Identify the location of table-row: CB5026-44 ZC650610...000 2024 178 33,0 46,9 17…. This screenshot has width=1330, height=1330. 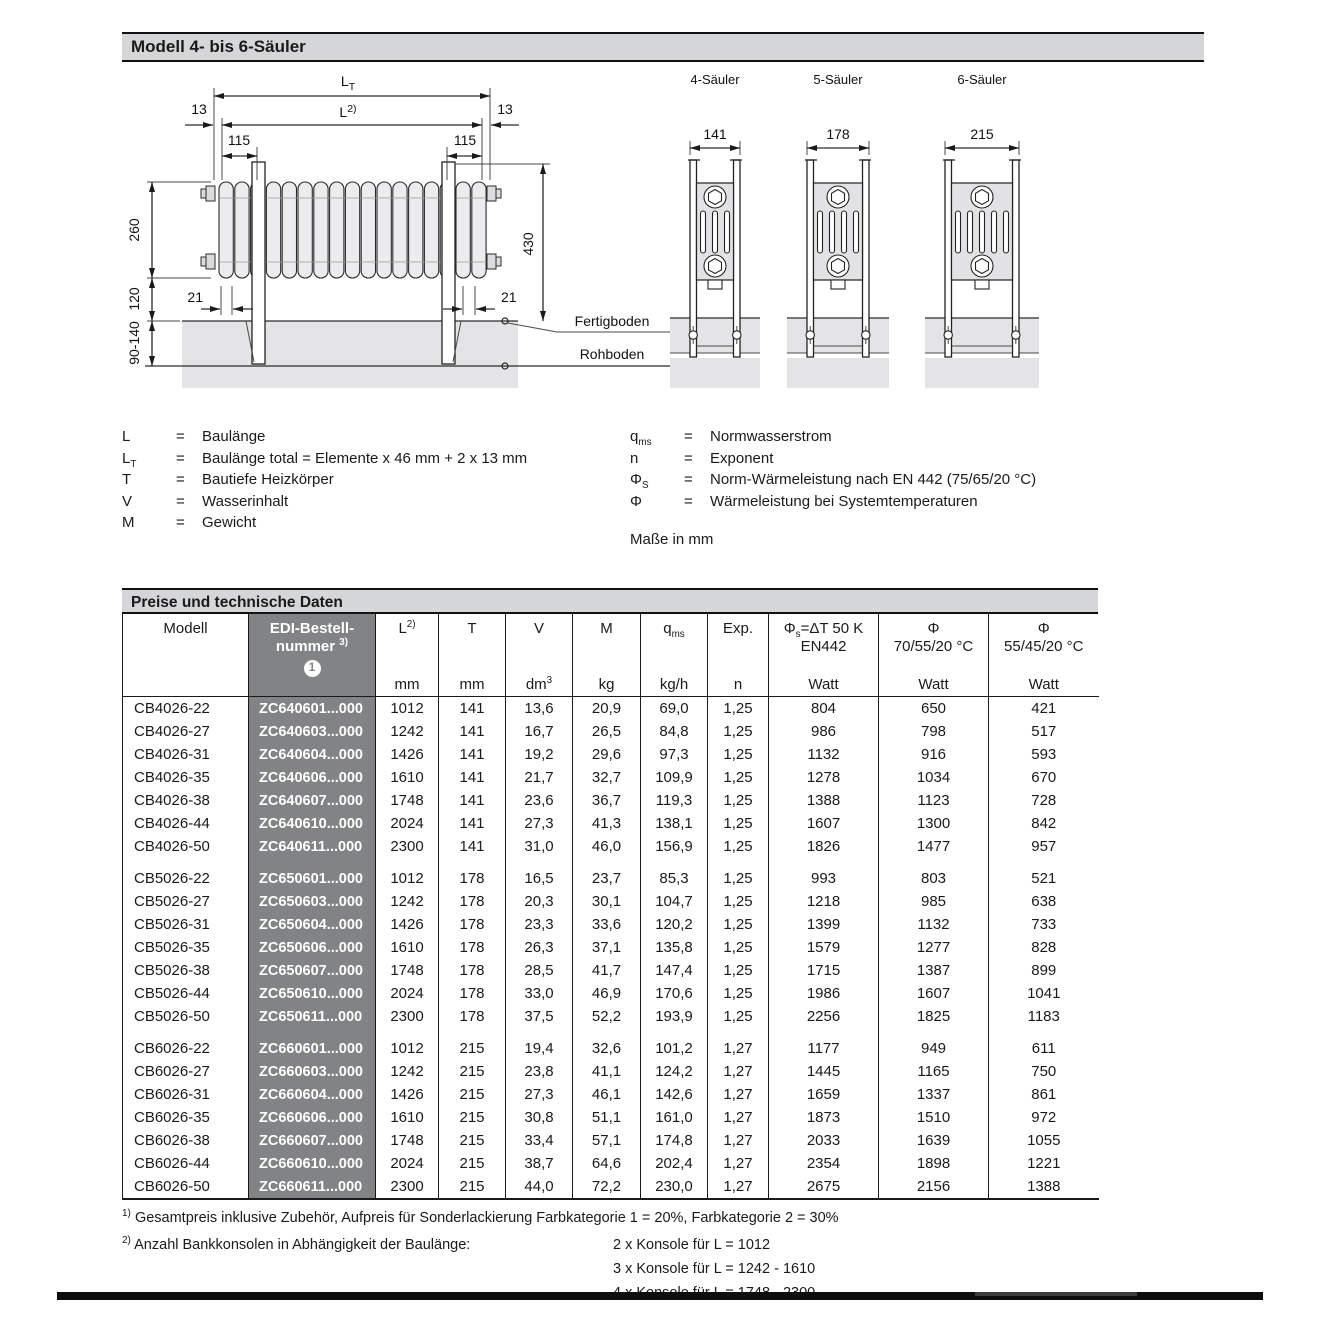
(611, 993).